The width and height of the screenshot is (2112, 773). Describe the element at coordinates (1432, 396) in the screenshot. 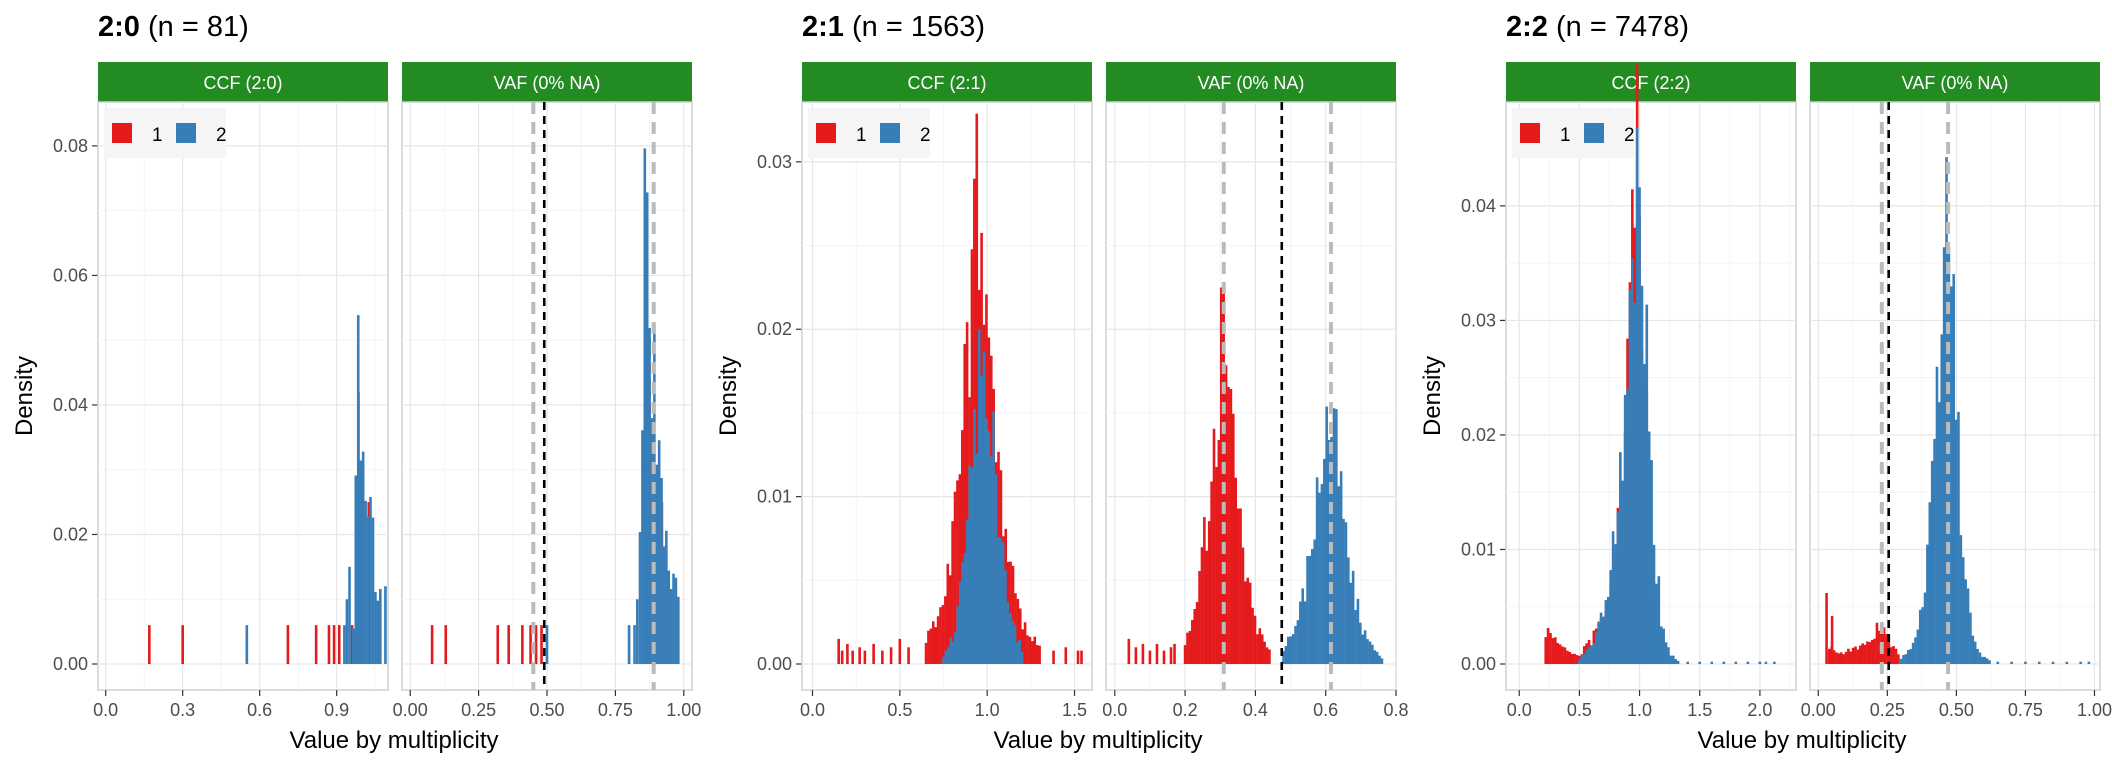

I see `y-axis-label: Density` at that location.